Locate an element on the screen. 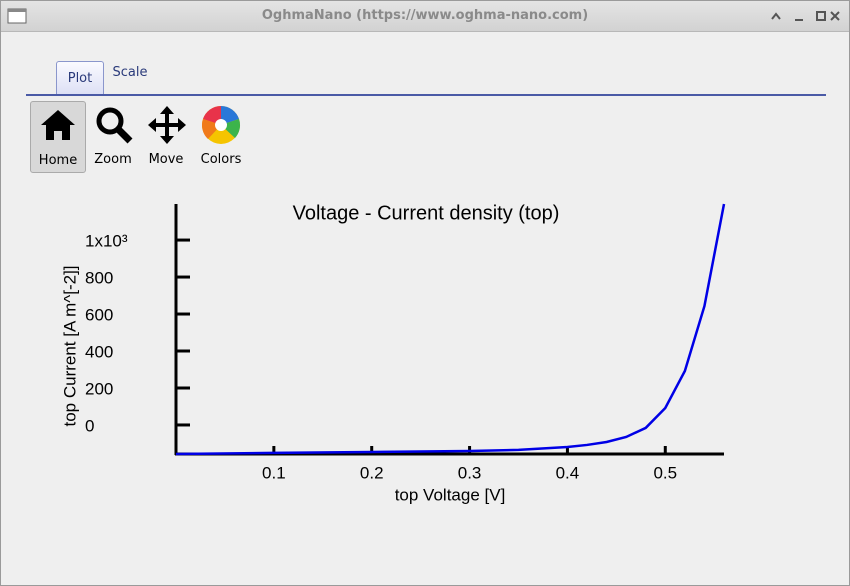  tool-label: Home is located at coordinates (58, 160).